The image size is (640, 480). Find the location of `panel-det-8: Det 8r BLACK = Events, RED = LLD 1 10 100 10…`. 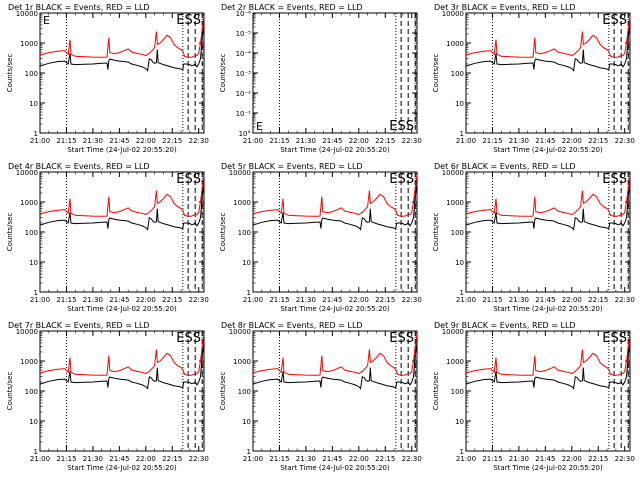

panel-det-8: Det 8r BLACK = Events, RED = LLD 1 10 100 10… is located at coordinates (320, 396).